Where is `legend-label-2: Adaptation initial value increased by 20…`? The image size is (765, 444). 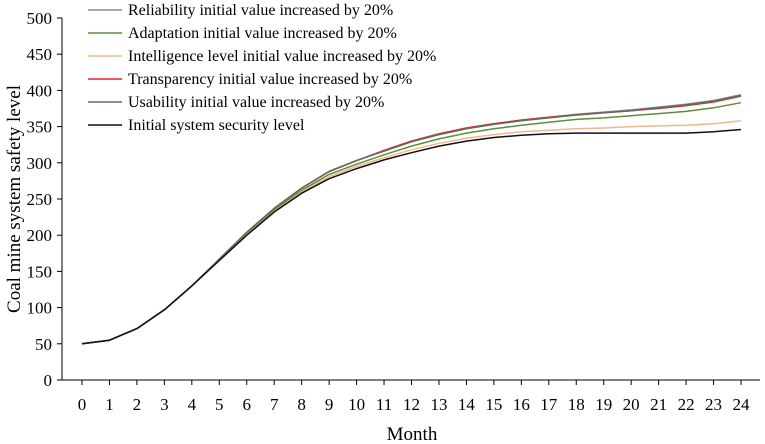 legend-label-2: Adaptation initial value increased by 20… is located at coordinates (262, 33).